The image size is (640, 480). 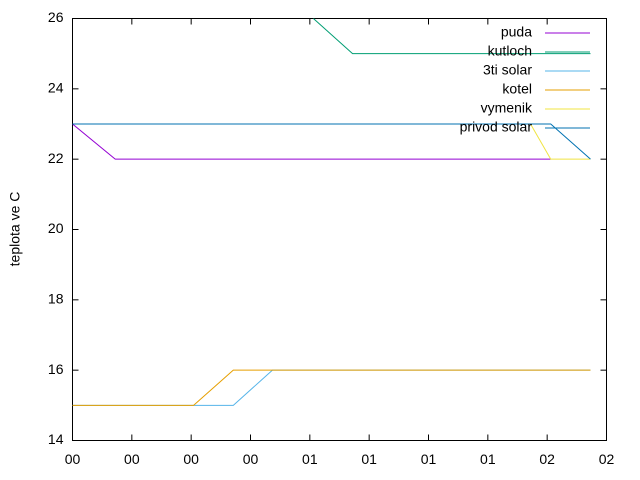 I want to click on y-tick-label: 26, so click(x=56, y=17).